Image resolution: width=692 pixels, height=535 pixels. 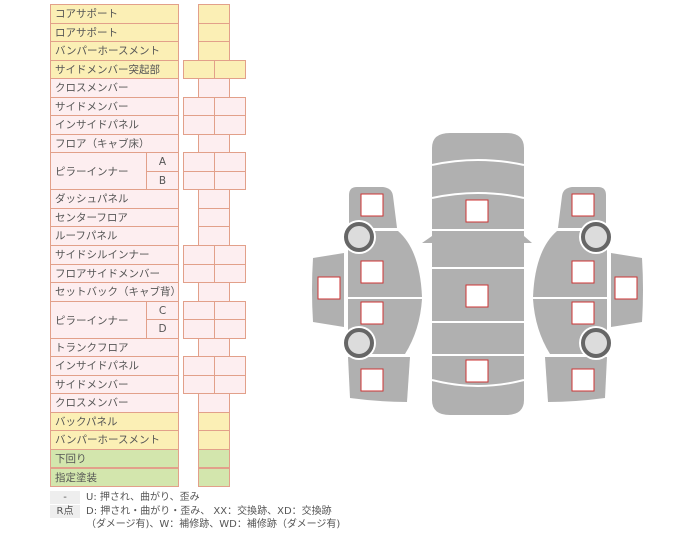 What do you see at coordinates (162, 162) in the screenshot?
I see `row-sub-label: A` at bounding box center [162, 162].